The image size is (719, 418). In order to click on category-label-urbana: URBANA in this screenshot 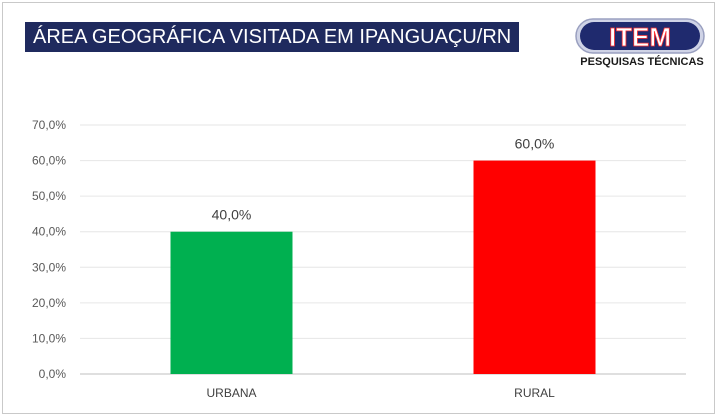, I will do `click(231, 393)`.